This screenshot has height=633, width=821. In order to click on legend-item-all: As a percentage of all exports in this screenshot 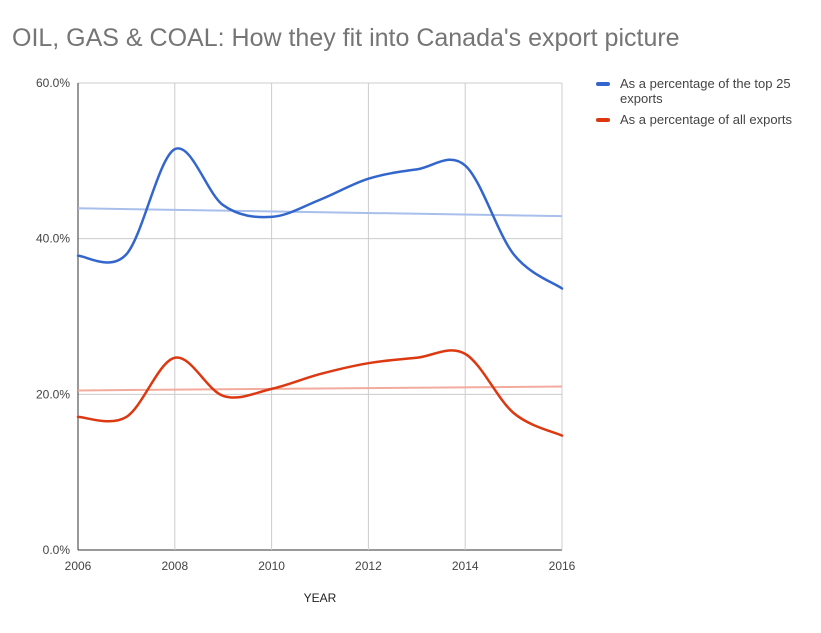, I will do `click(703, 119)`.